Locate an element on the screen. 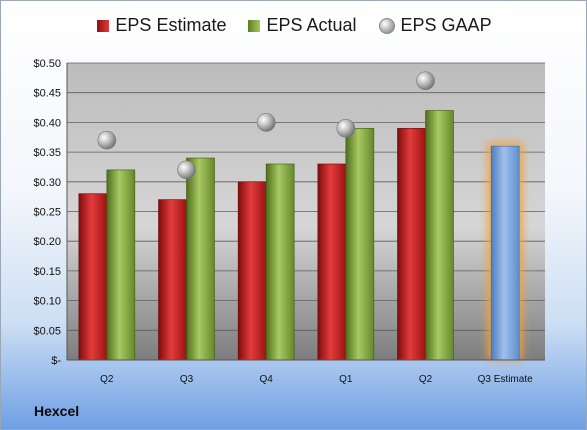 This screenshot has width=587, height=430. x-tick-label: Q4 is located at coordinates (266, 379).